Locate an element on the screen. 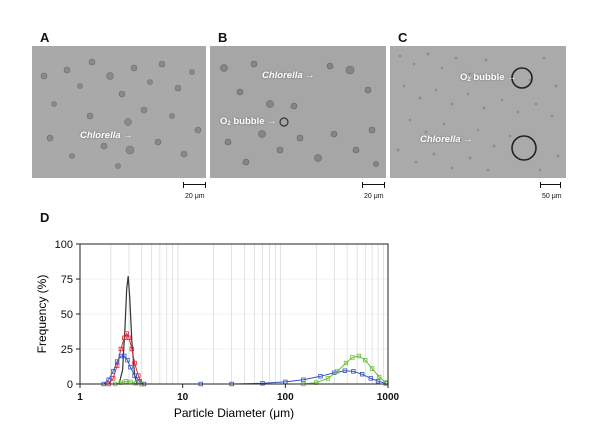 The image size is (600, 448). series-black is located at coordinates (128, 330).